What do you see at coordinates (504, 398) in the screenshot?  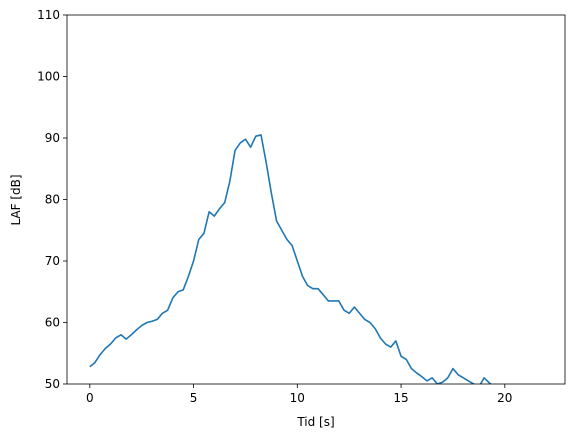 I see `x-tick-label: 20` at bounding box center [504, 398].